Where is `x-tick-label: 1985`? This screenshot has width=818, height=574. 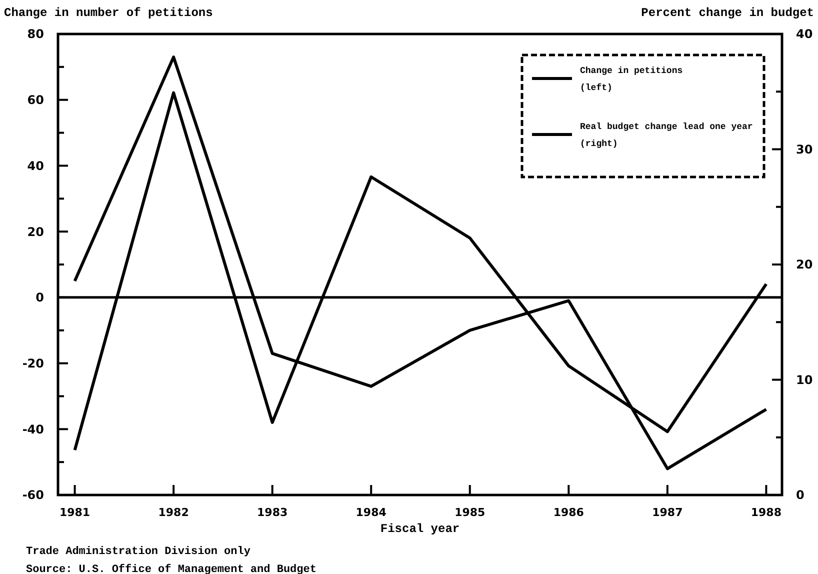 x-tick-label: 1985 is located at coordinates (470, 512).